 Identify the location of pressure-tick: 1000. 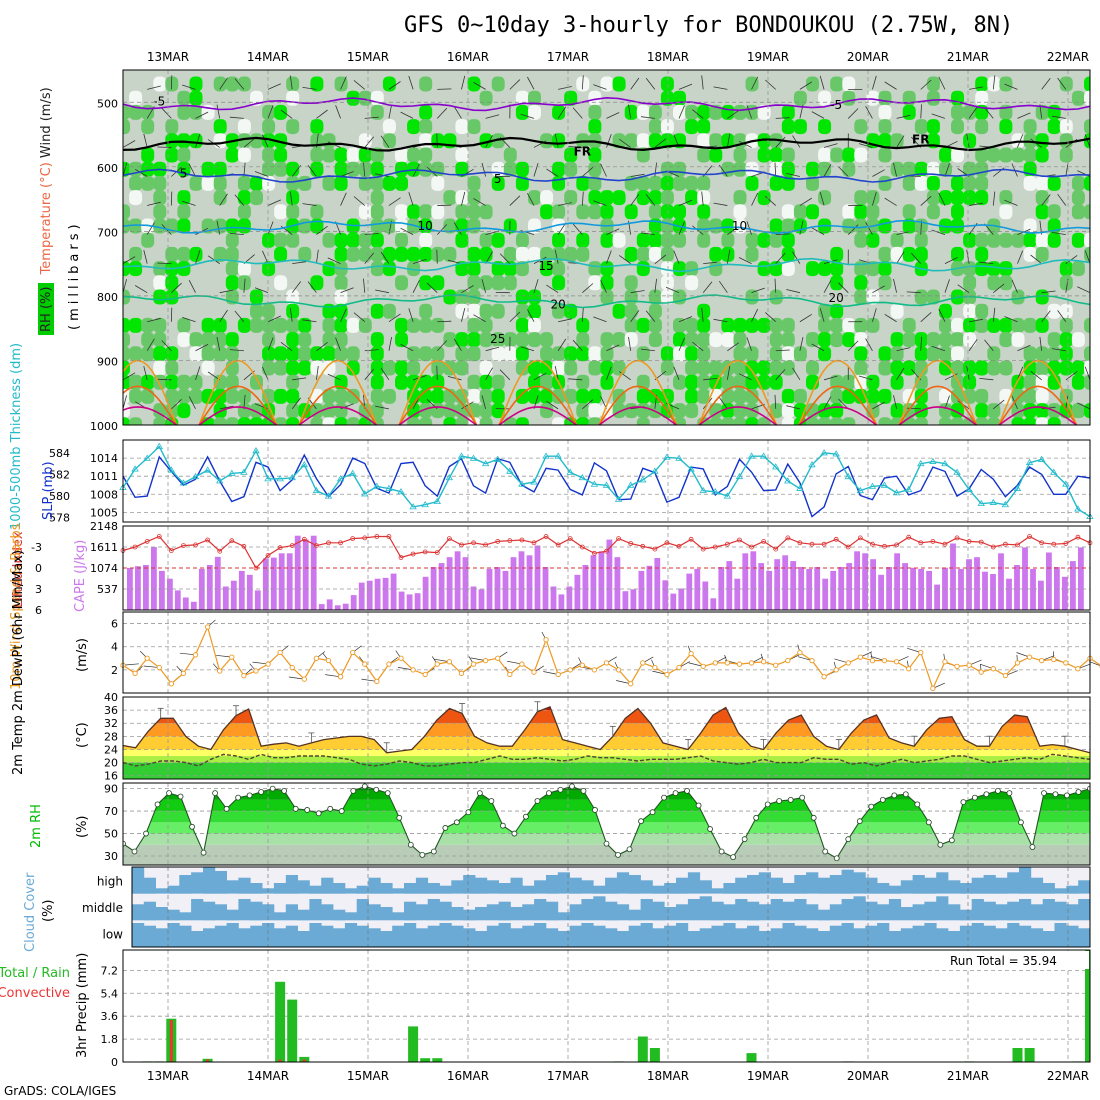
(104, 426).